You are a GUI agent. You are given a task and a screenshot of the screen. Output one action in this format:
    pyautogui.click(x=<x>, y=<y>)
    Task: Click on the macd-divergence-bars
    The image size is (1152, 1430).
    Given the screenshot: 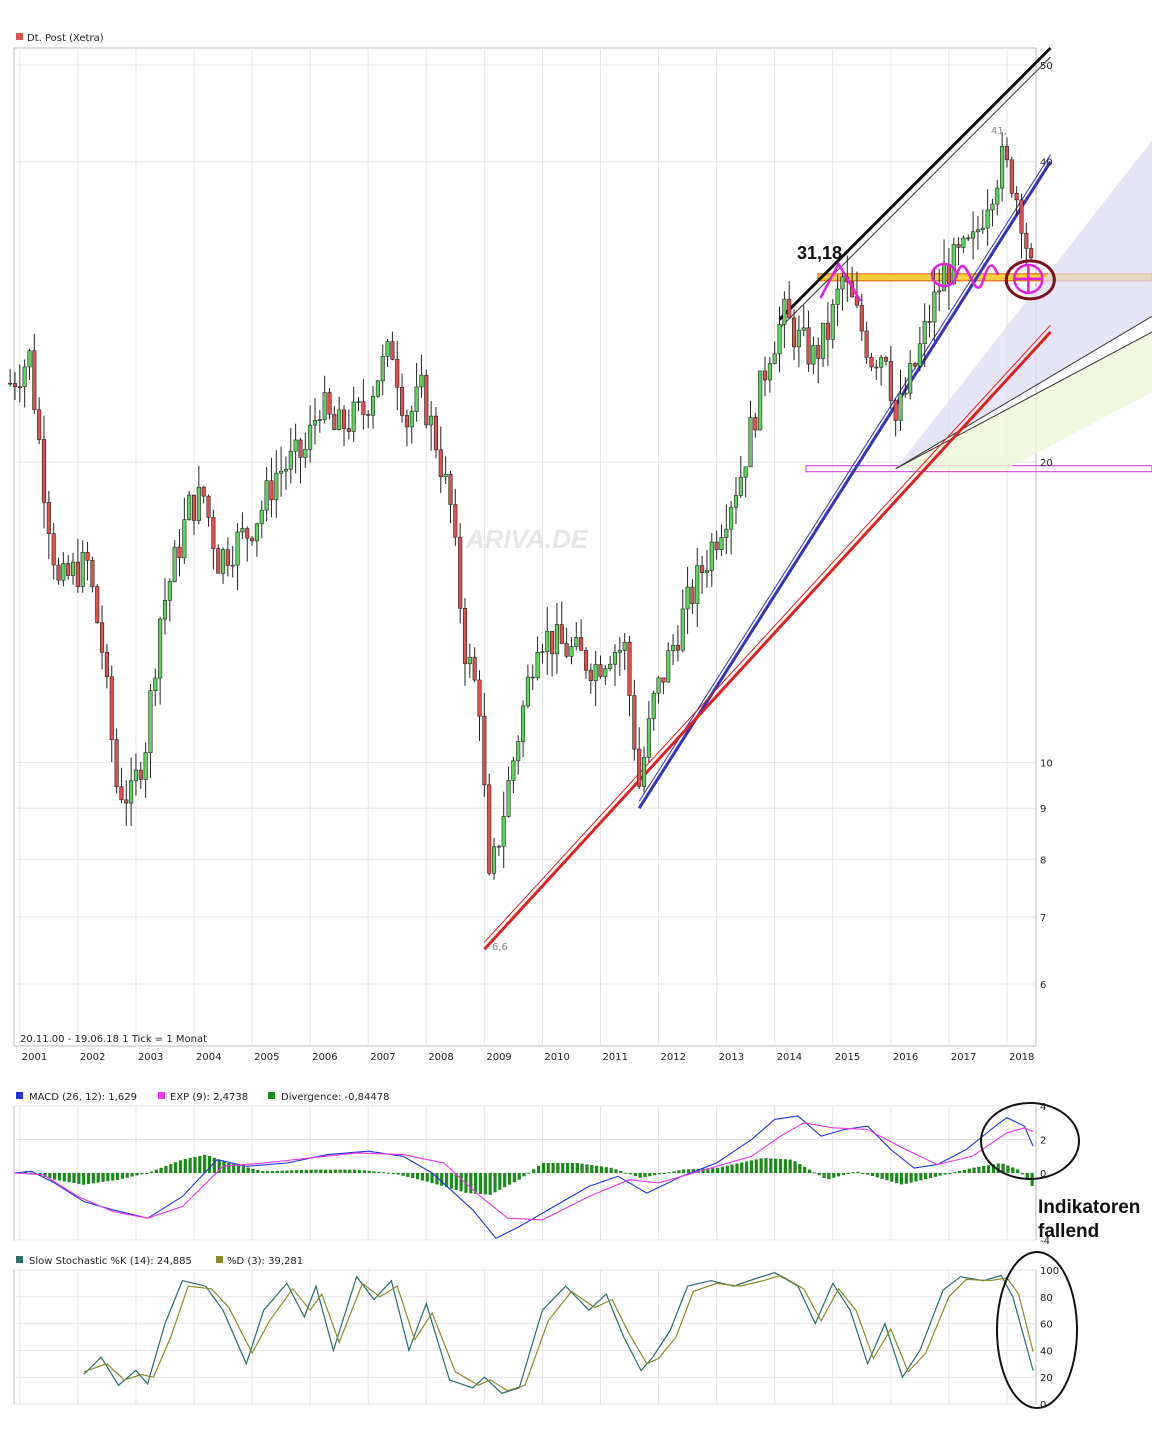 What is the action you would take?
    pyautogui.click(x=529, y=1174)
    